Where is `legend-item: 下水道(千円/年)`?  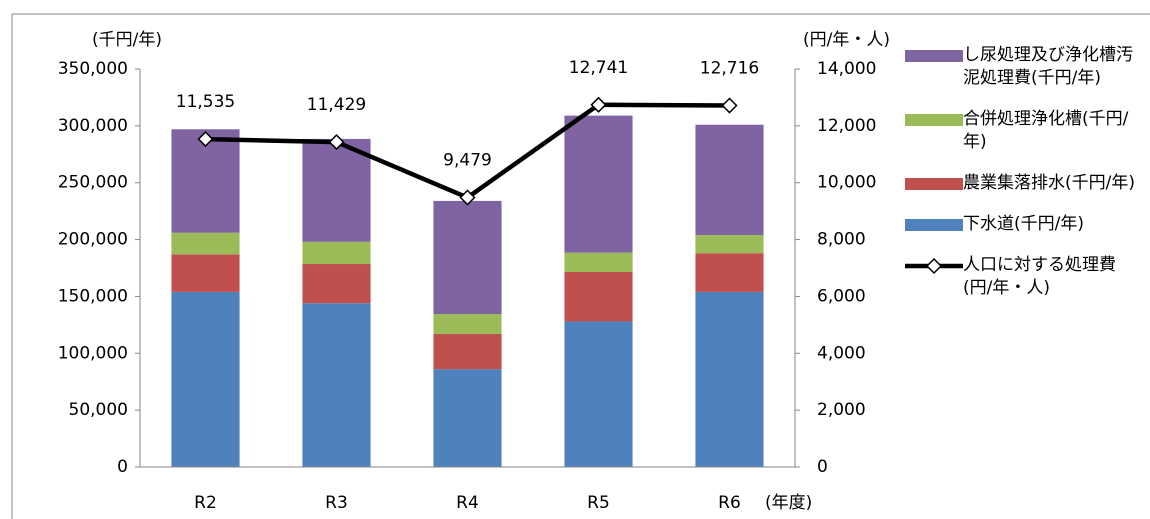
legend-item: 下水道(千円/年) is located at coordinates (1025, 224).